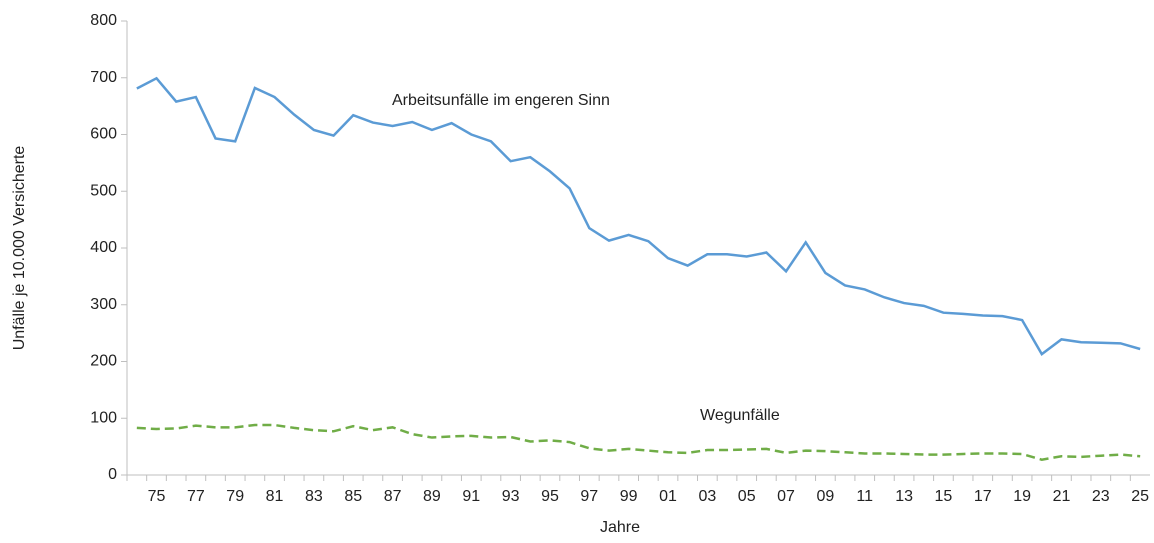  Describe the element at coordinates (112, 474) in the screenshot. I see `y-tick-label: 0` at that location.